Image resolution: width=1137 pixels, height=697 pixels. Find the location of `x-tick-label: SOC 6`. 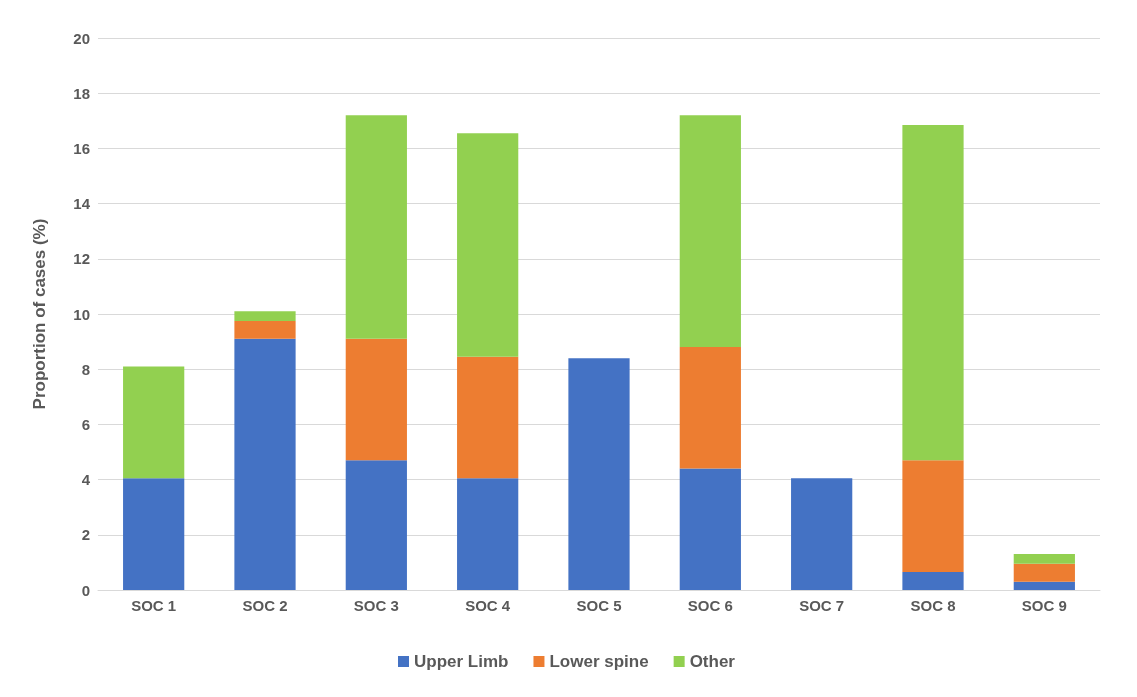

x-tick-label: SOC 6 is located at coordinates (710, 605).